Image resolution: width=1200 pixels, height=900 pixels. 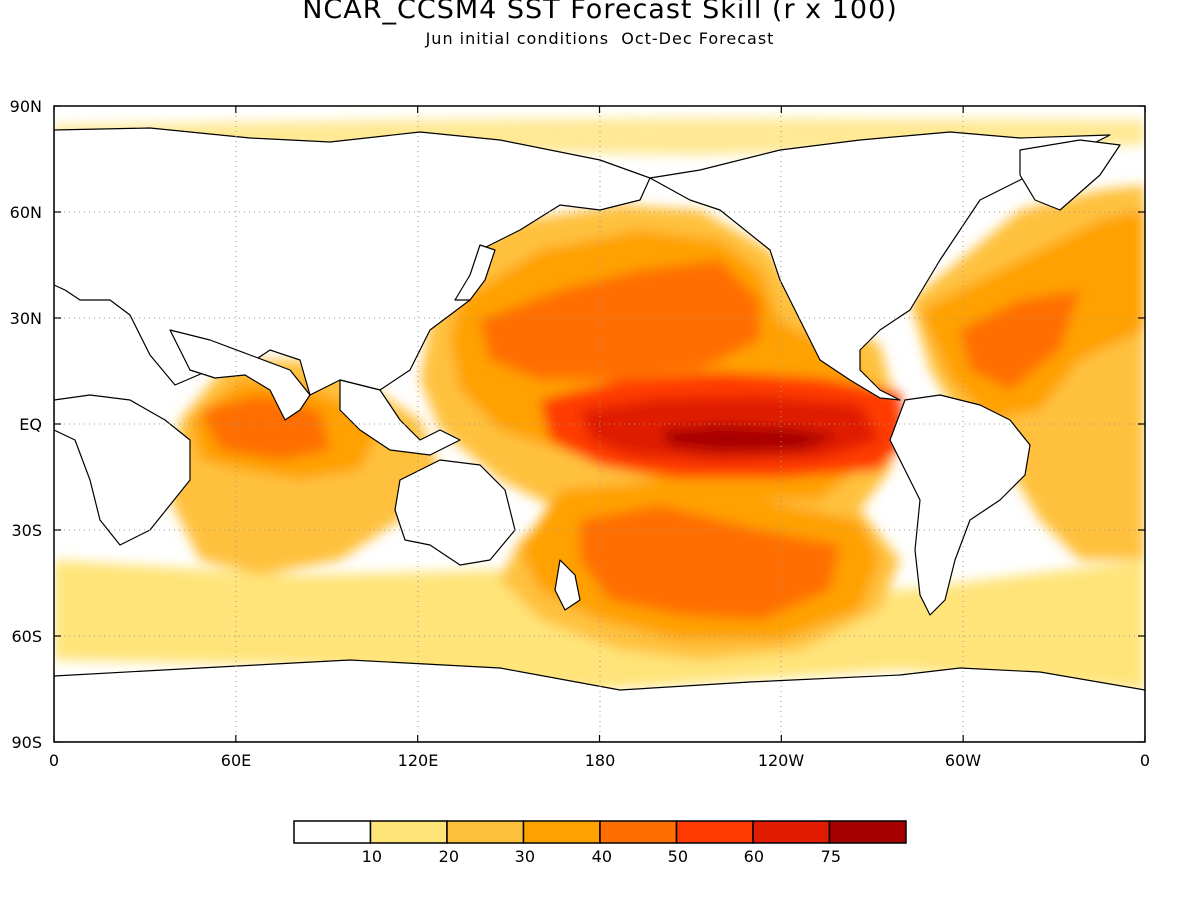 What do you see at coordinates (26, 742) in the screenshot?
I see `lat-label-90s: 90S` at bounding box center [26, 742].